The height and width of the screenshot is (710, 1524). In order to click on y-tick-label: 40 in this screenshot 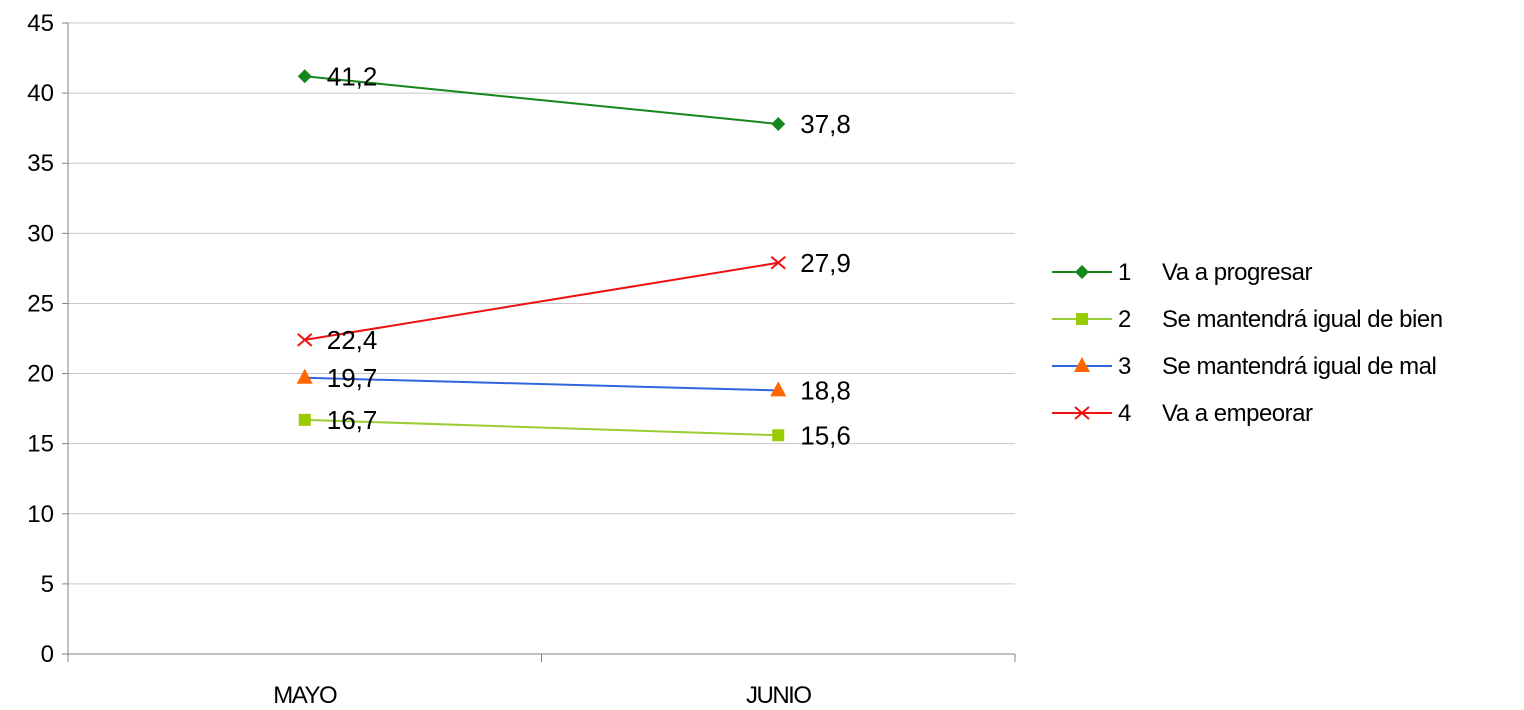, I will do `click(40, 93)`.